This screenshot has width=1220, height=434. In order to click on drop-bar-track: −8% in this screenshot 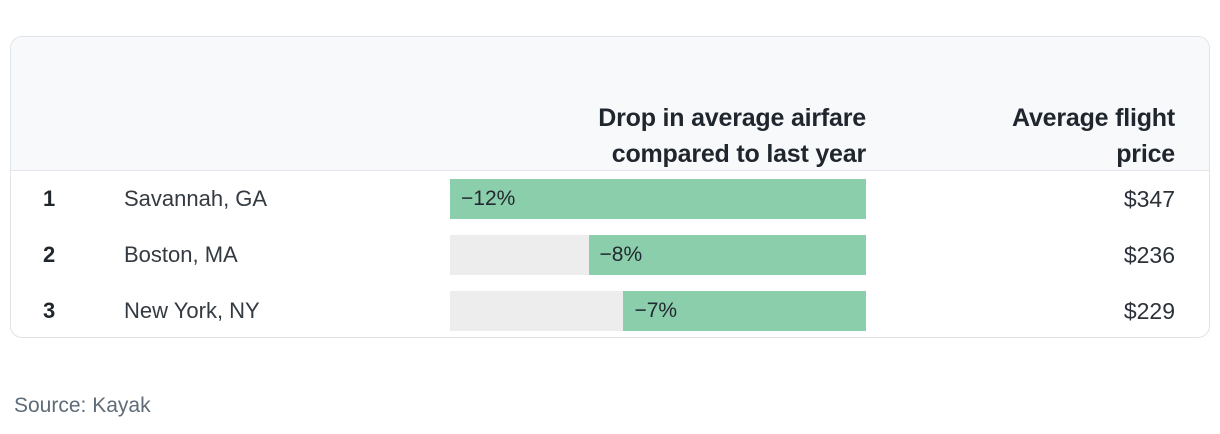, I will do `click(658, 255)`.